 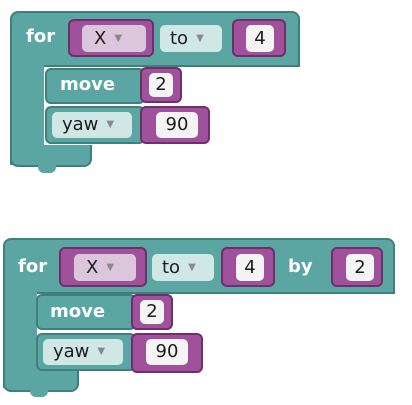 I want to click on move-value-socket, so click(x=152, y=312).